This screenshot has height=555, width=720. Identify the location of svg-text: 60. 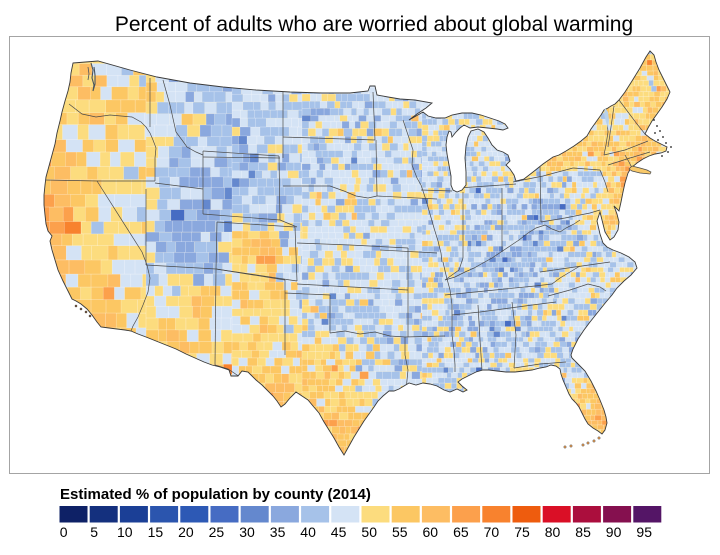
(431, 532).